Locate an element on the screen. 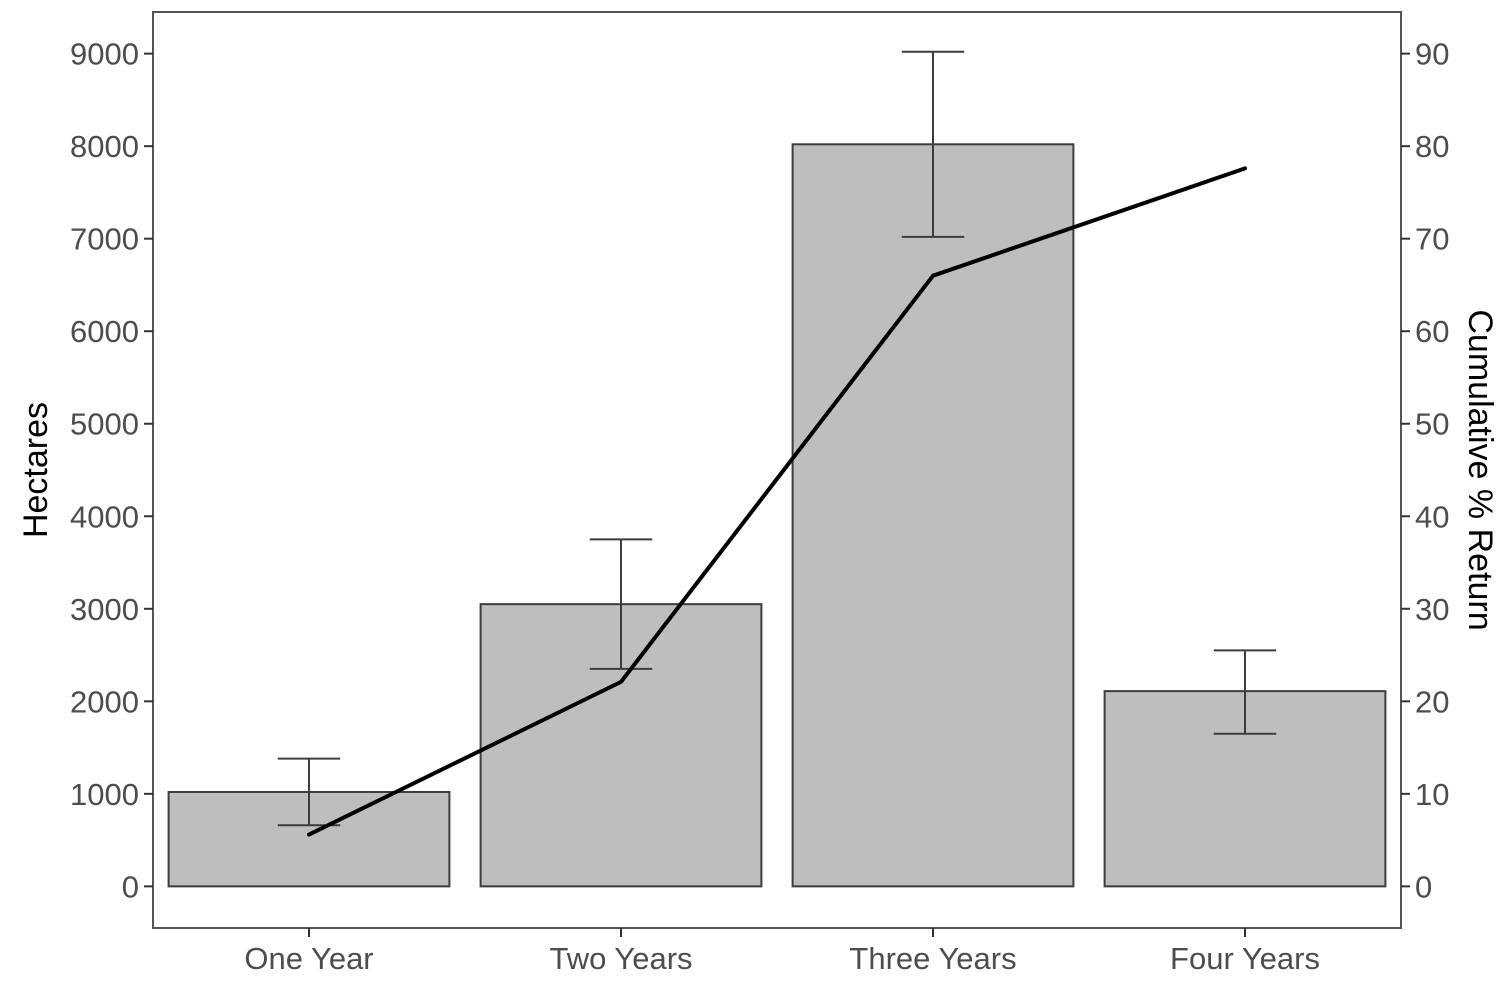 Image resolution: width=1507 pixels, height=989 pixels. right-tick-label: 90 is located at coordinates (1432, 54).